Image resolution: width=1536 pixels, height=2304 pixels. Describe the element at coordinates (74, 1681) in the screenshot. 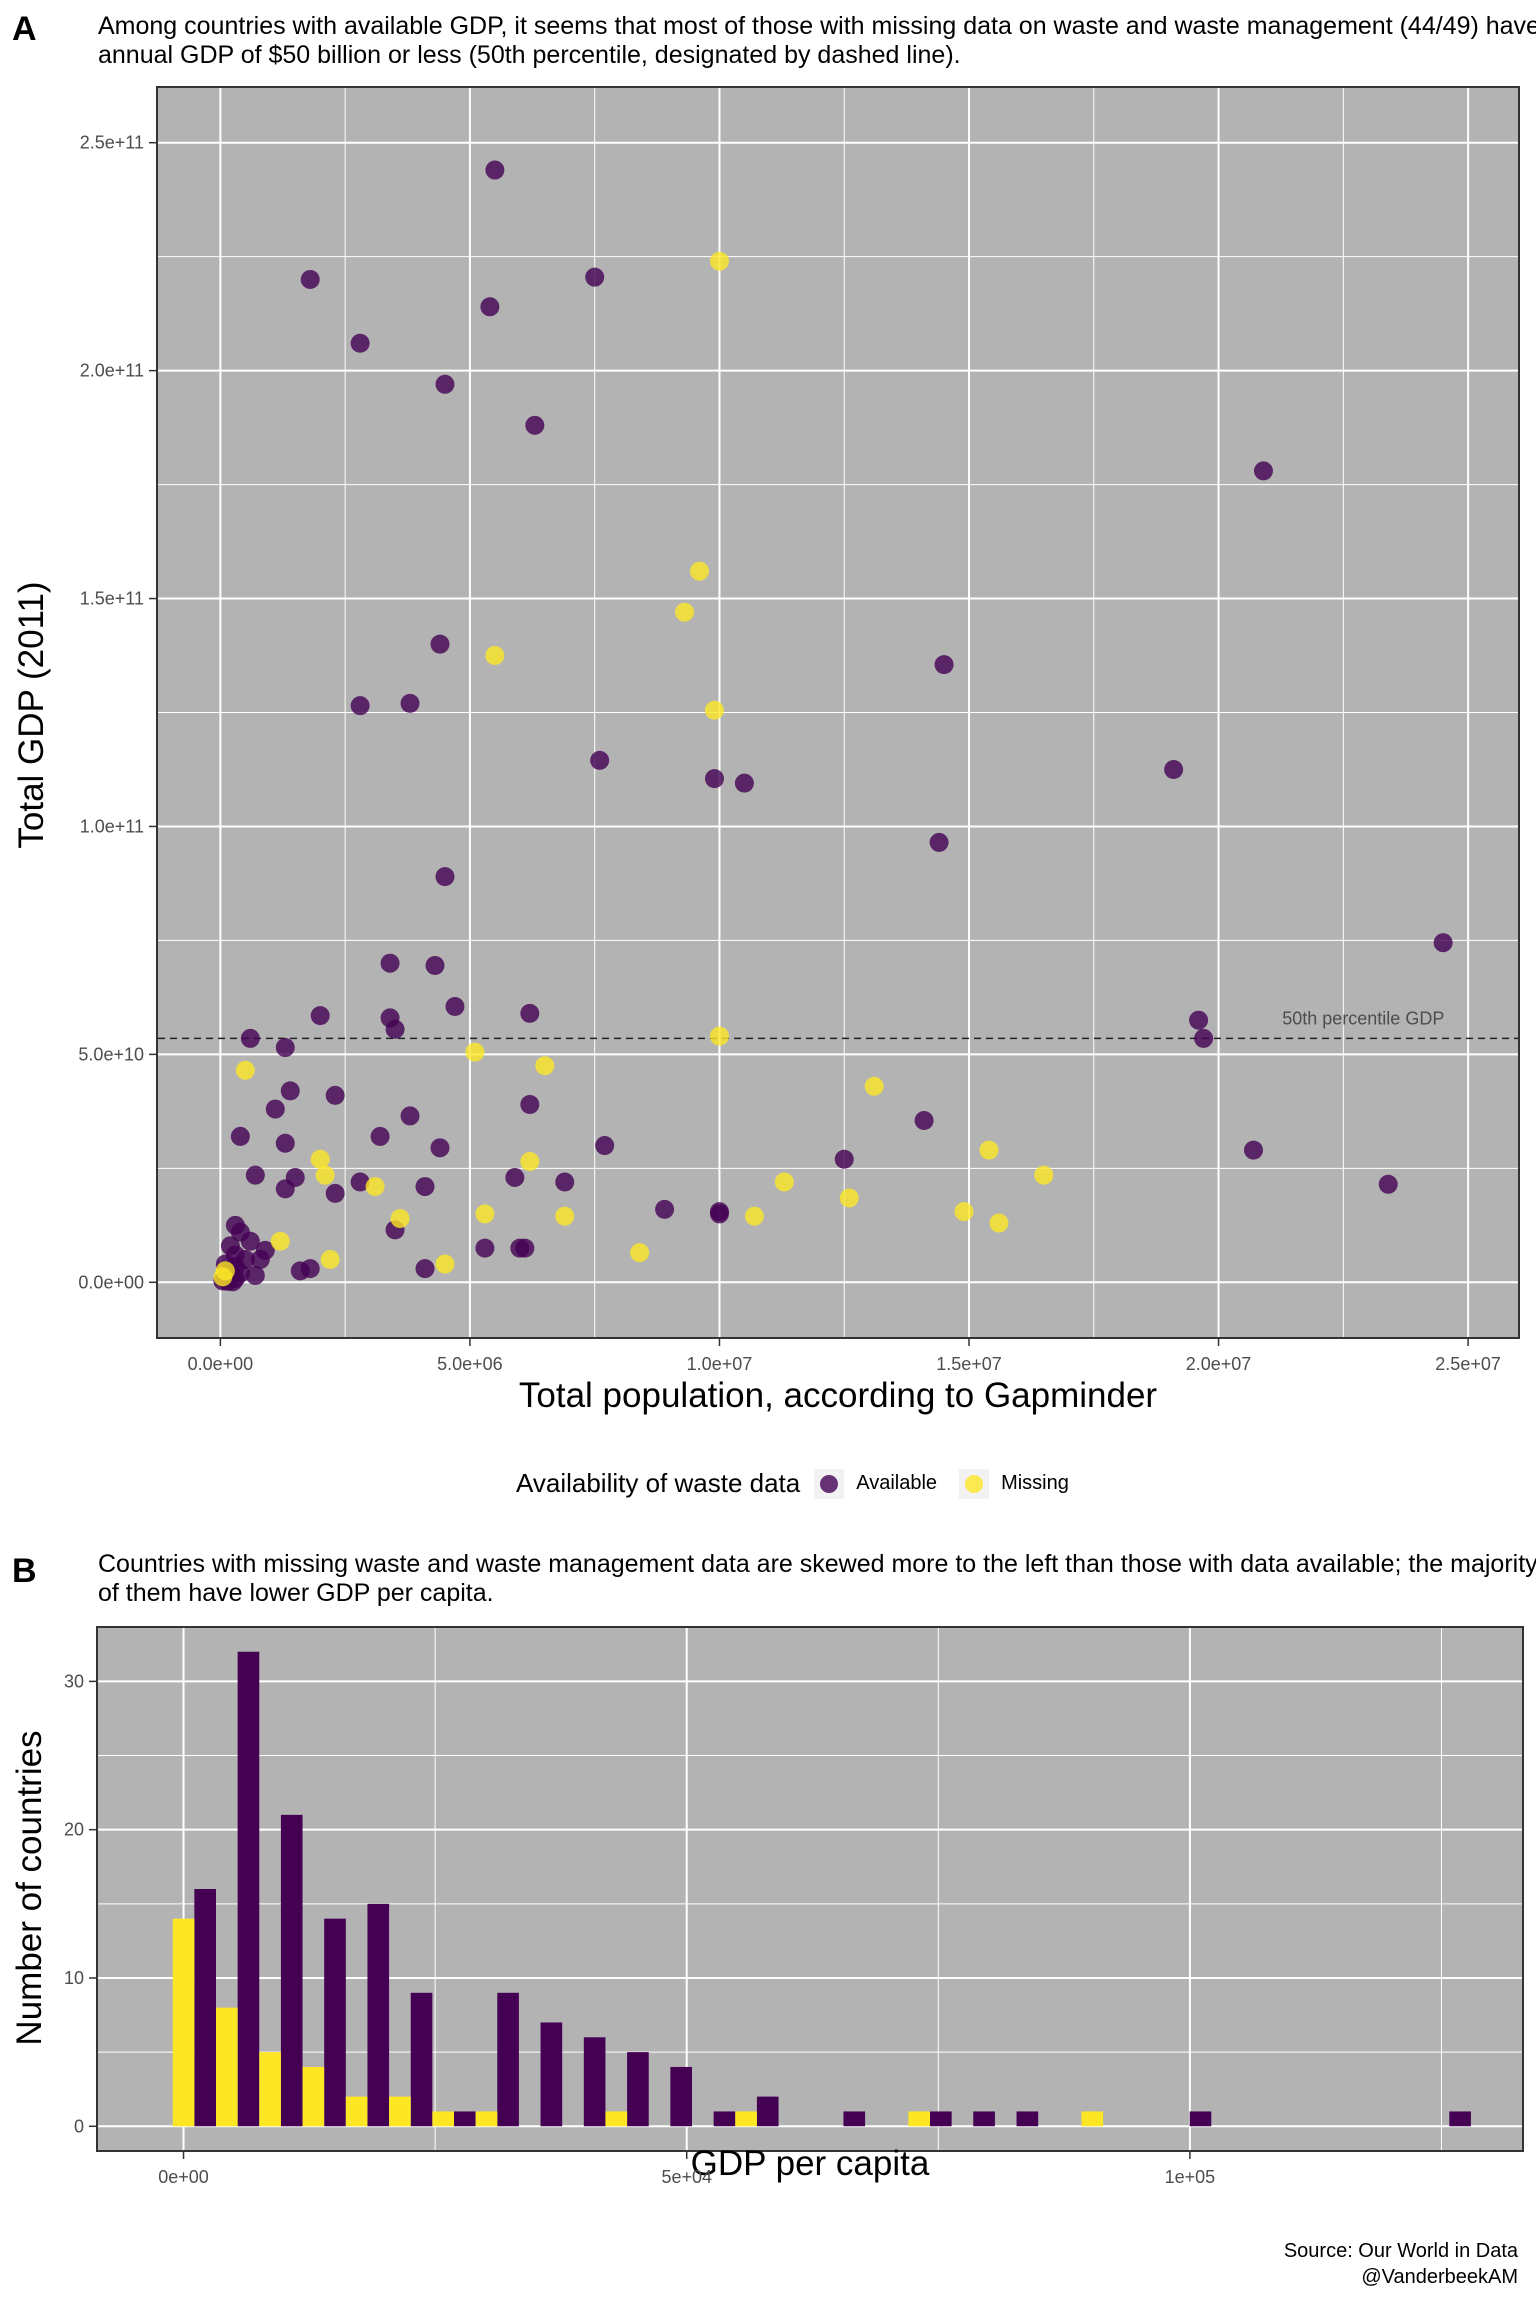

I see `hist-y-tick-label: 30` at that location.